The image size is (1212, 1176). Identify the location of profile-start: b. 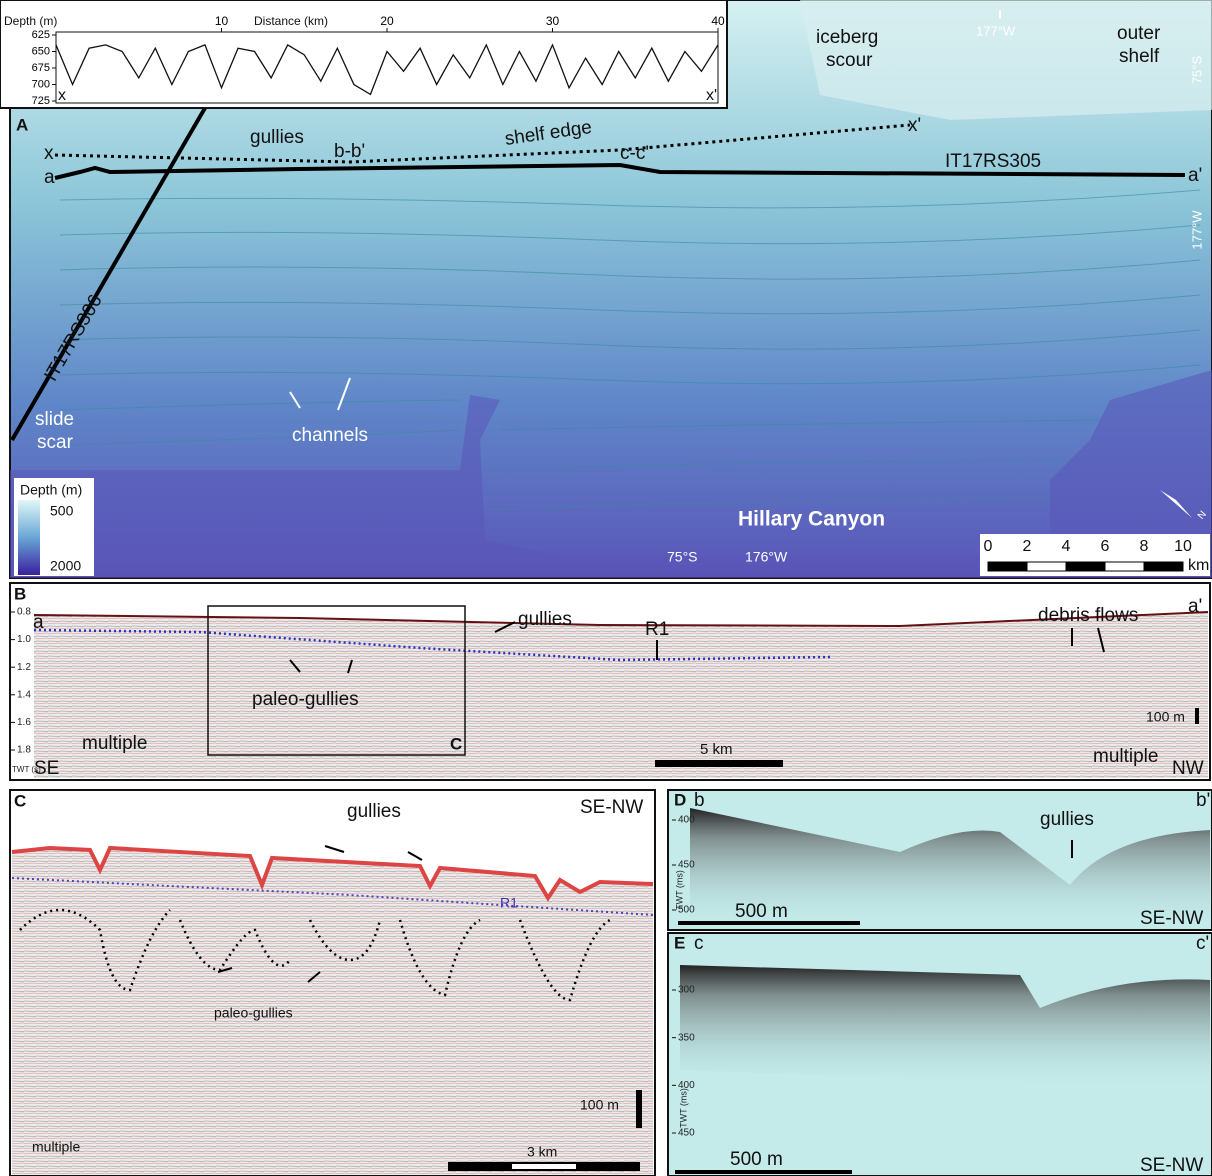
(699, 800).